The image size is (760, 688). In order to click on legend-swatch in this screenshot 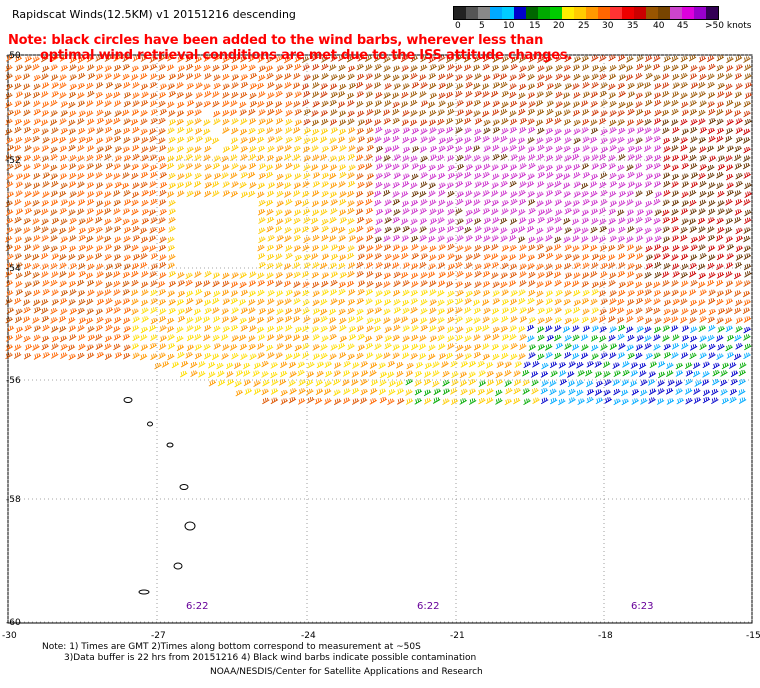, I will do `click(688, 13)`.